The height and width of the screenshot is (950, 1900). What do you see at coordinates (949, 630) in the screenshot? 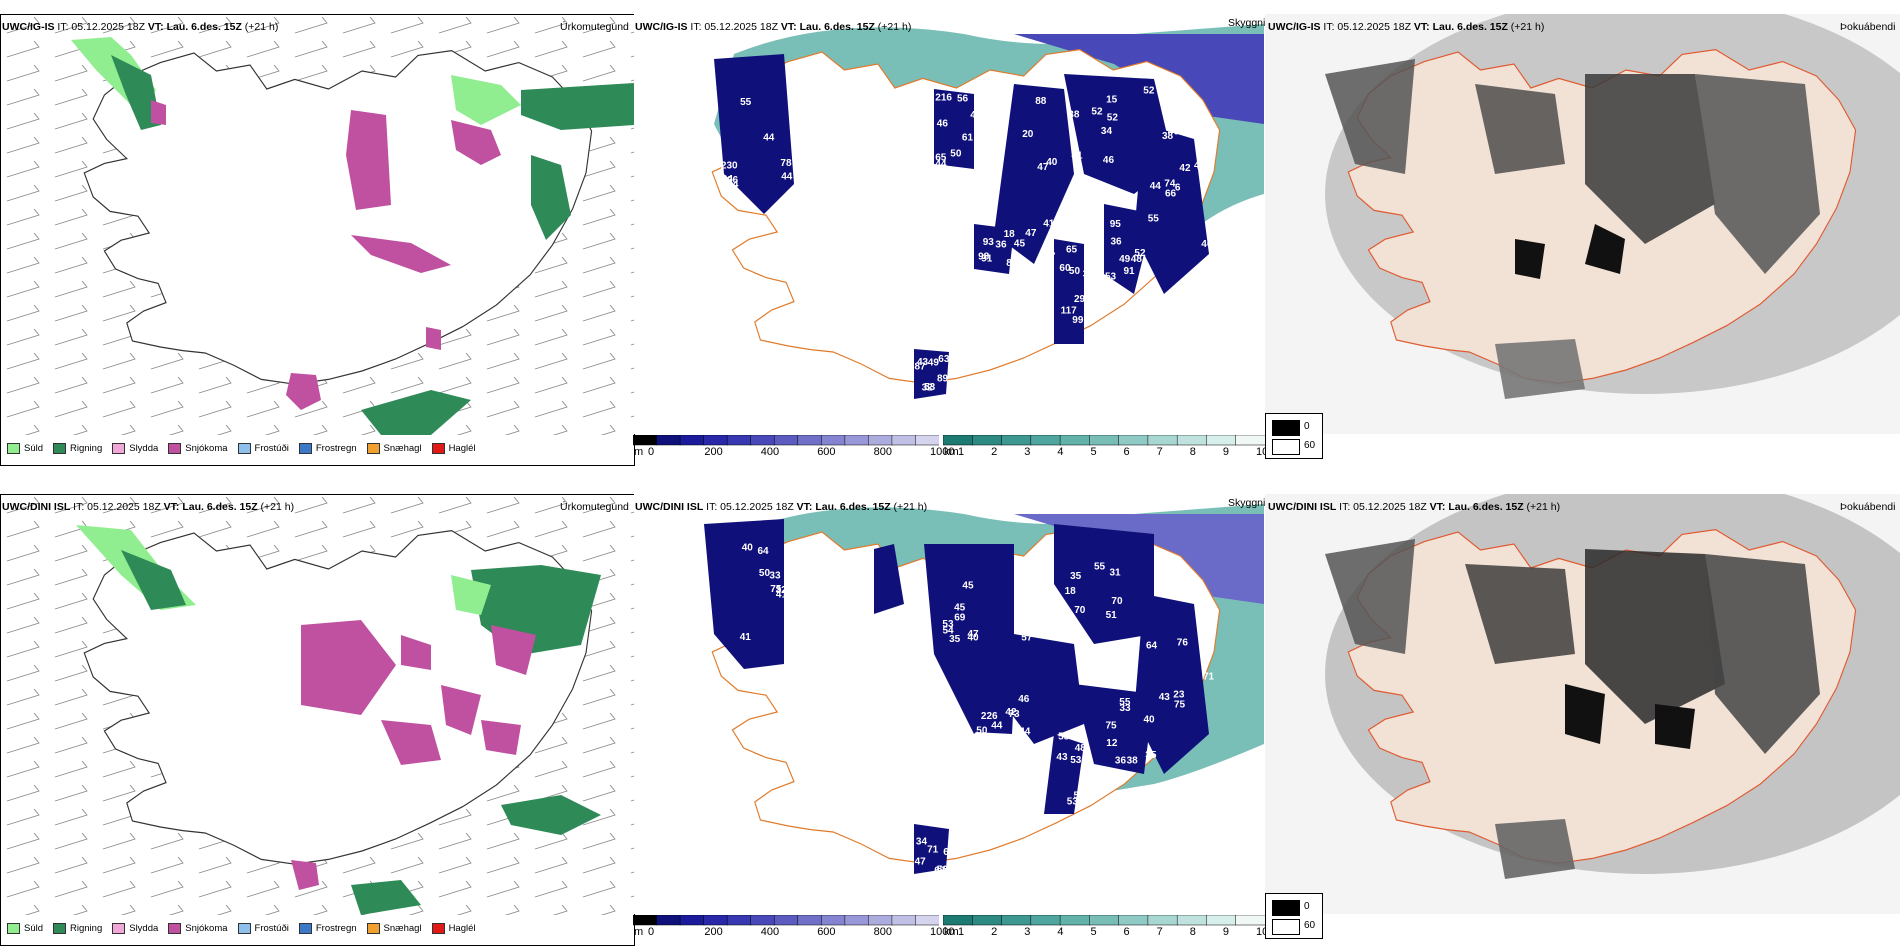
I see `cloud-base-value: 54` at bounding box center [949, 630].